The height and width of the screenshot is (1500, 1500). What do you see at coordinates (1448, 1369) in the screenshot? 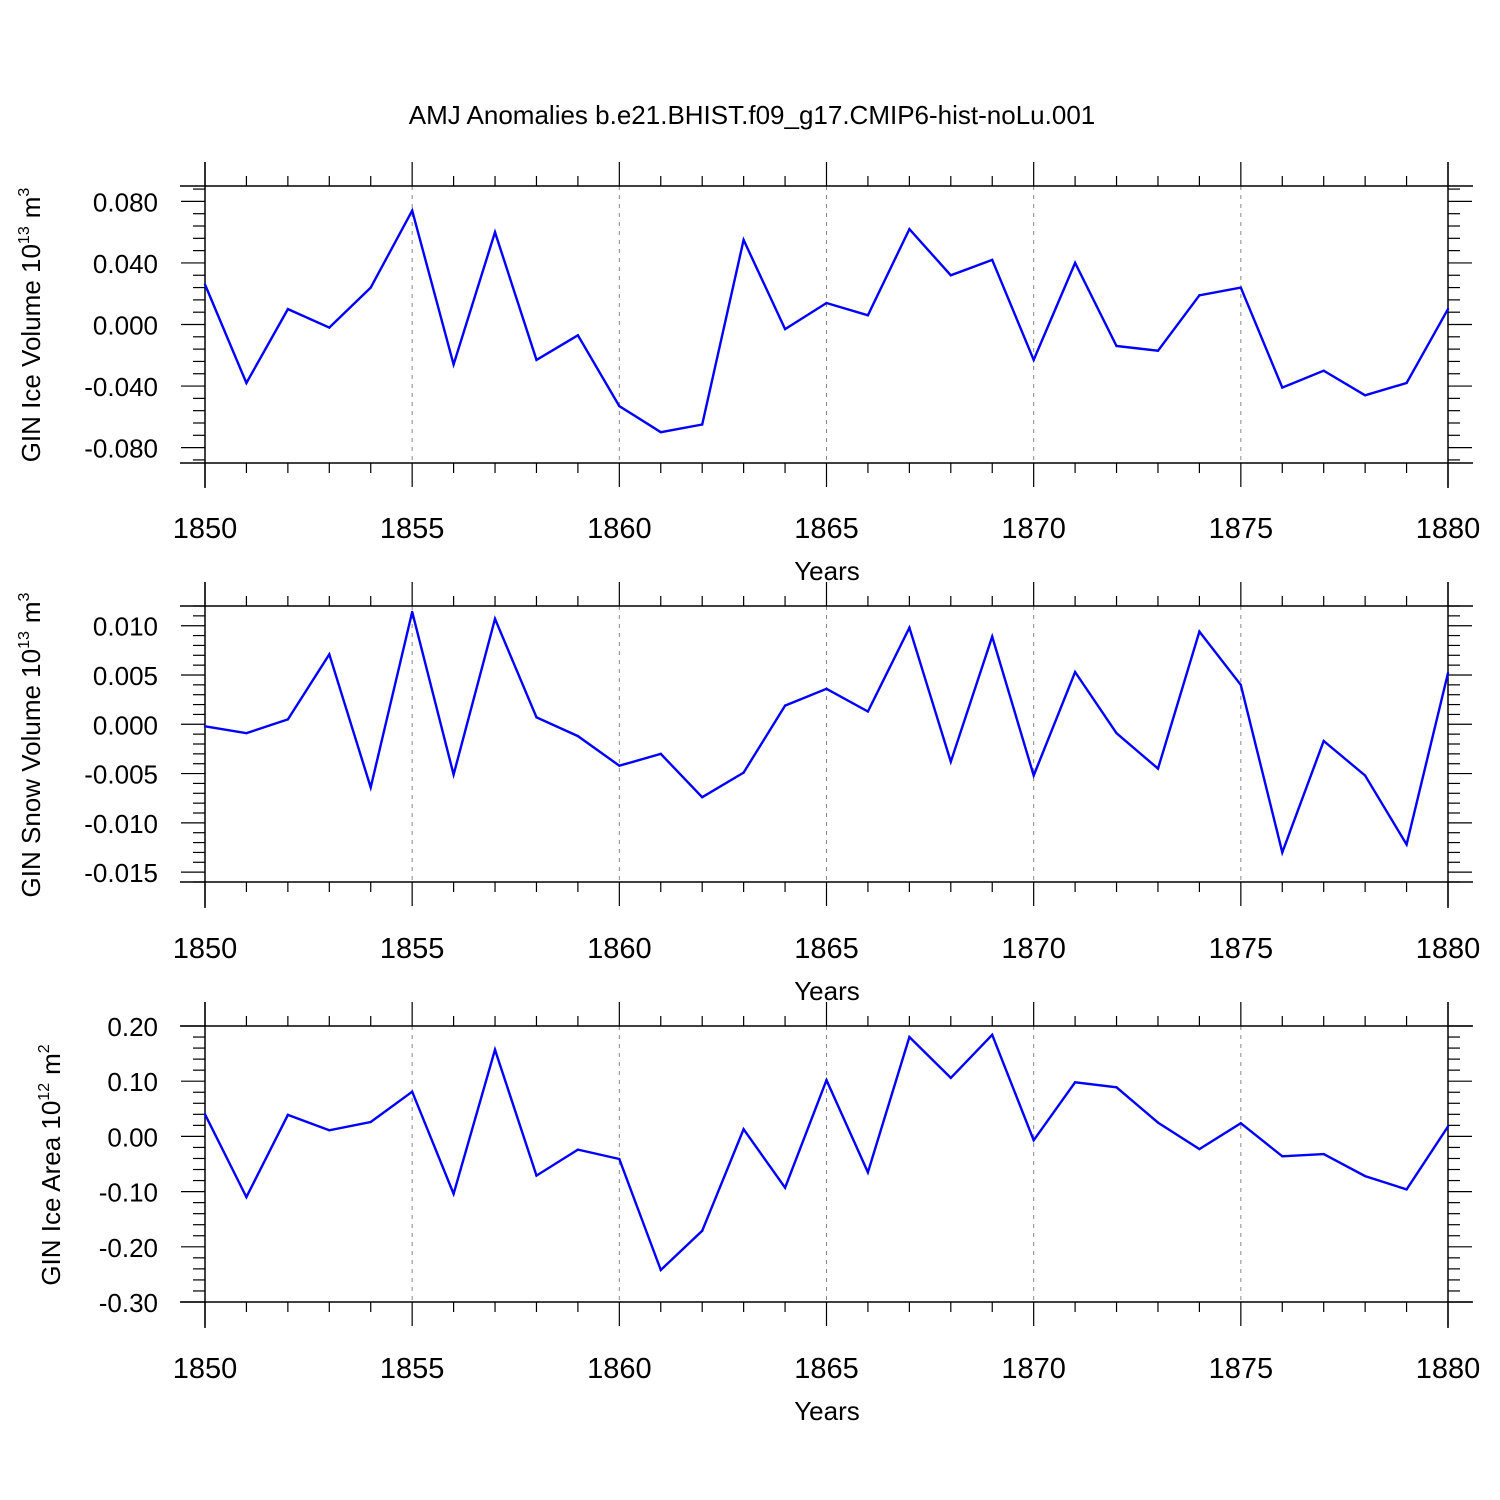
I see `xtick-label-1880: 1880` at bounding box center [1448, 1369].